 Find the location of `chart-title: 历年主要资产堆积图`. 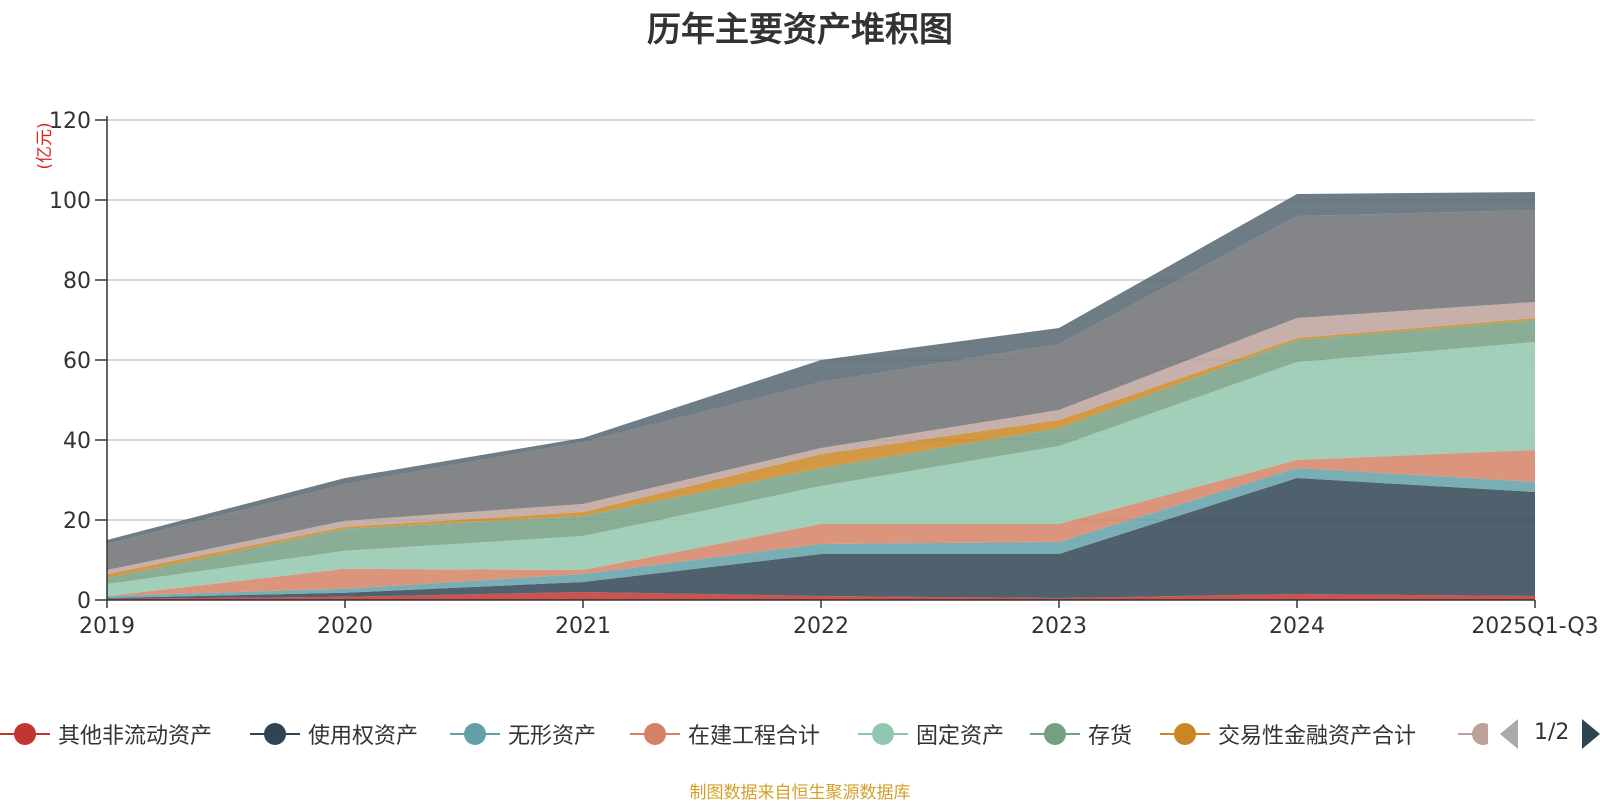

chart-title: 历年主要资产堆积图 is located at coordinates (800, 30).